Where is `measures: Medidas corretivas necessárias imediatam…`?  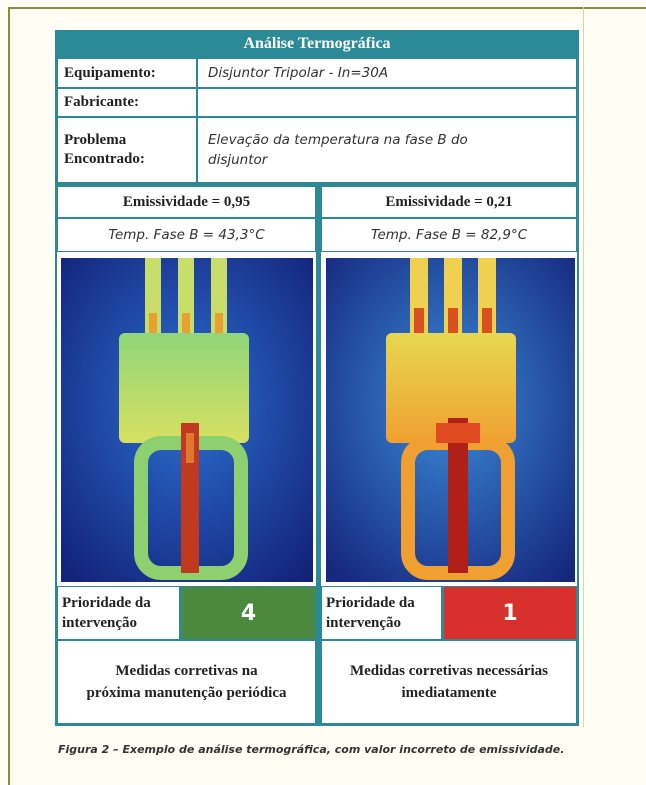
measures: Medidas corretivas necessárias imediatam… is located at coordinates (449, 682).